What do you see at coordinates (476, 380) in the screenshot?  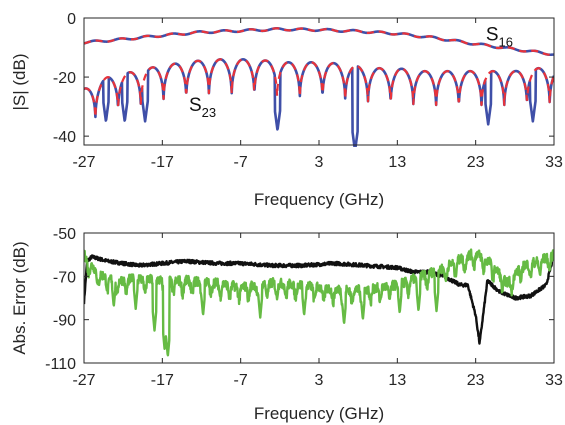 I see `bottom-x-tick-label: 23` at bounding box center [476, 380].